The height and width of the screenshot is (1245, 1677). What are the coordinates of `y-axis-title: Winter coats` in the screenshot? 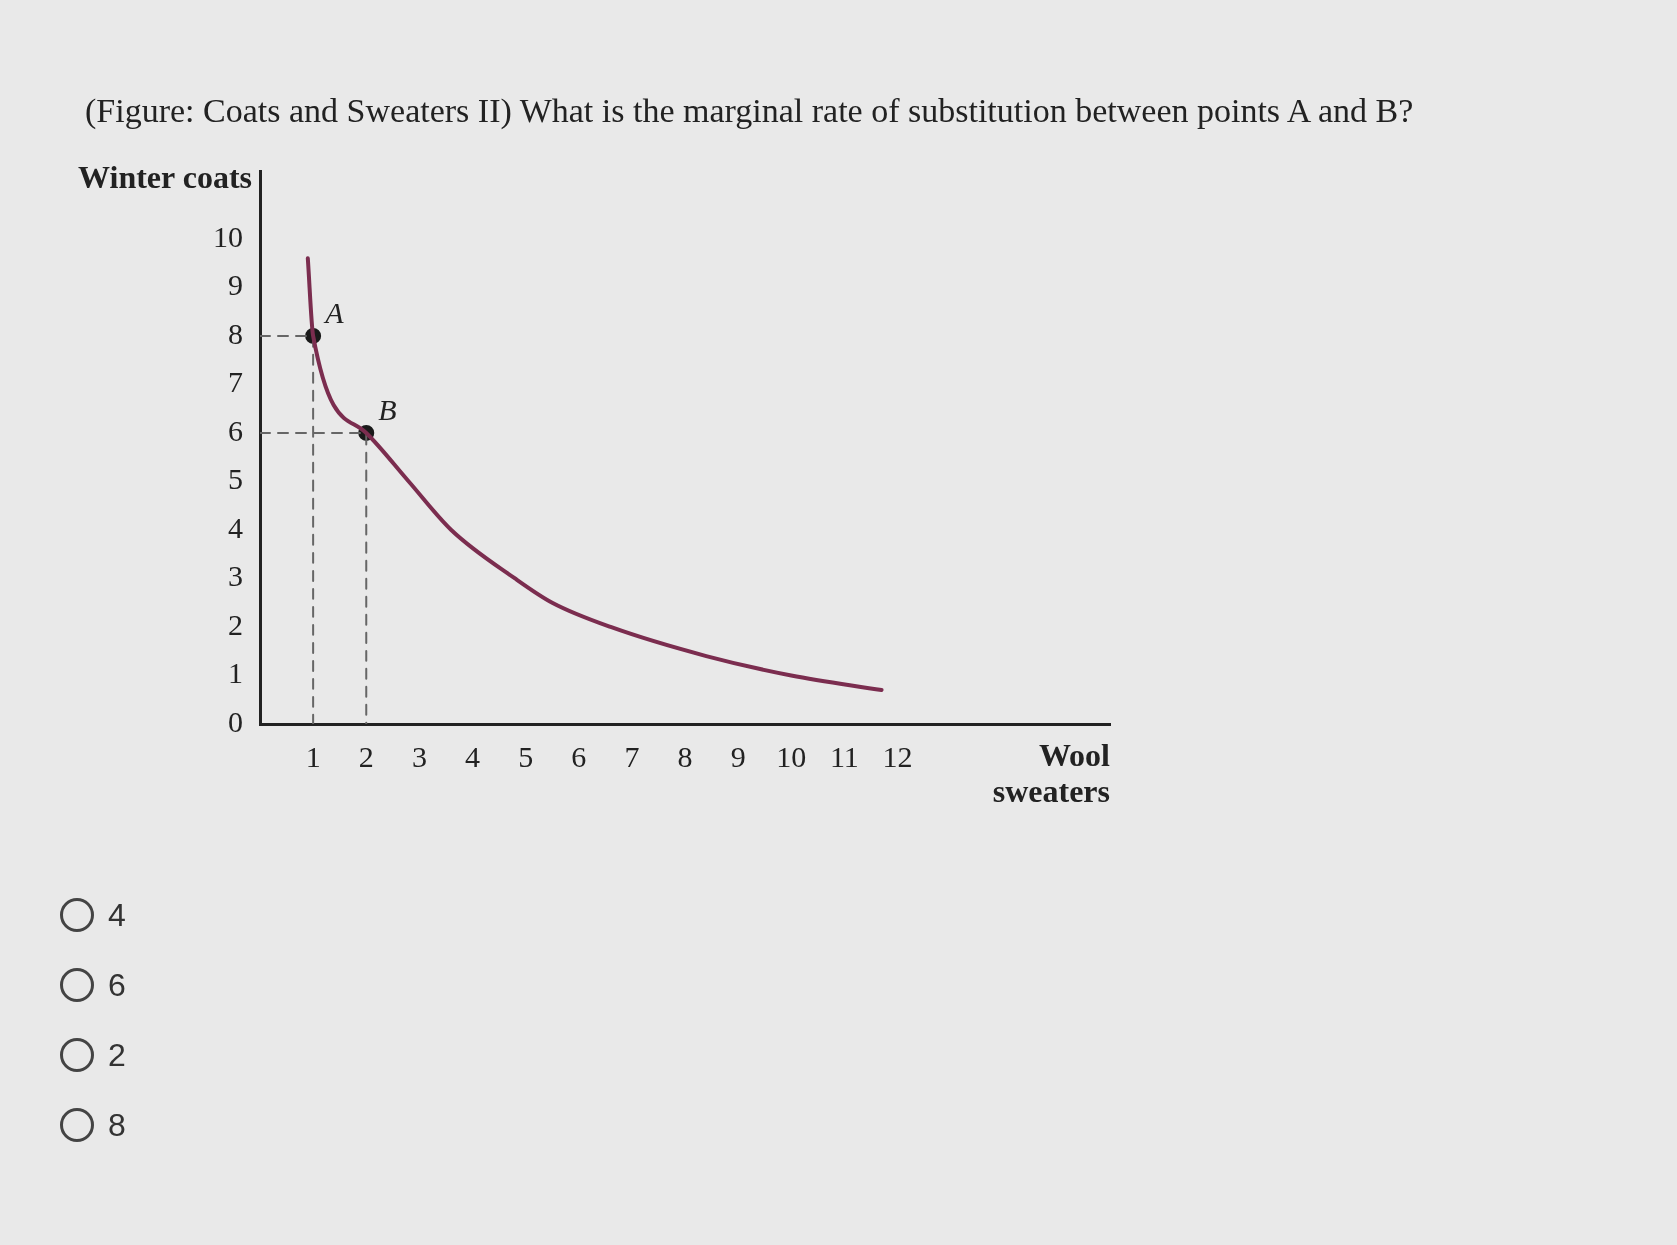 It's located at (165, 177).